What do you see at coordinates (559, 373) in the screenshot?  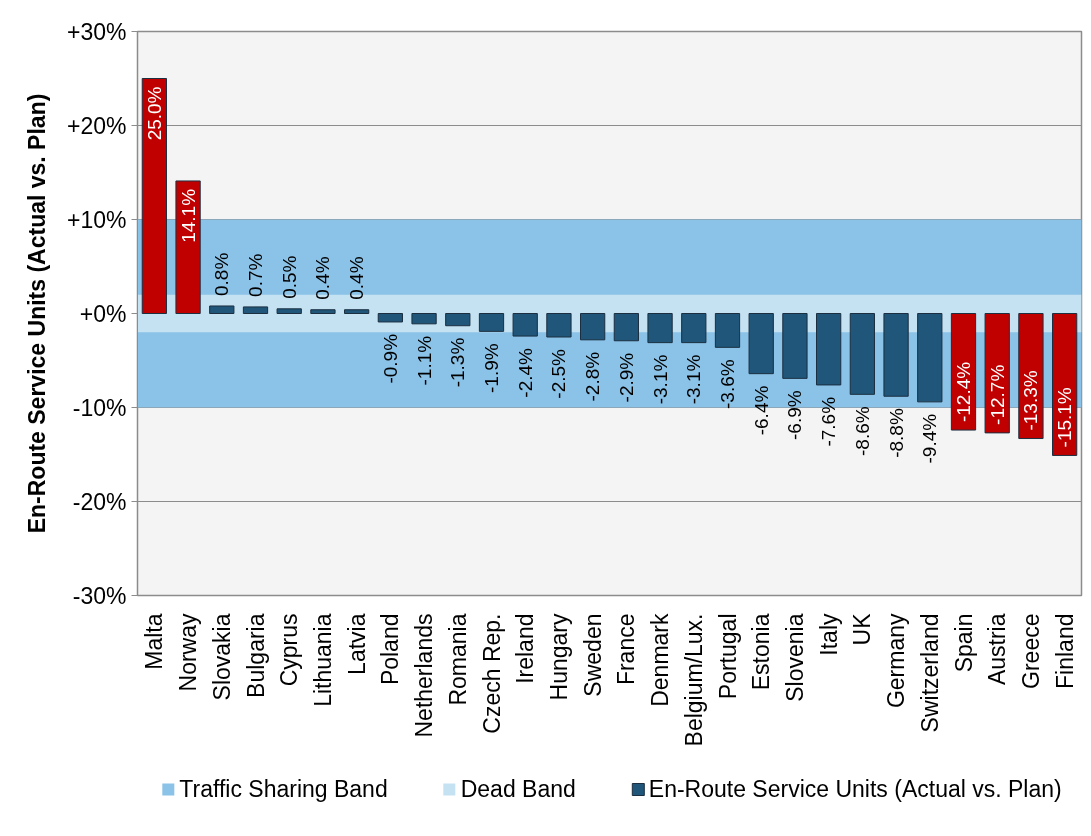 I see `data-label: -2.5%` at bounding box center [559, 373].